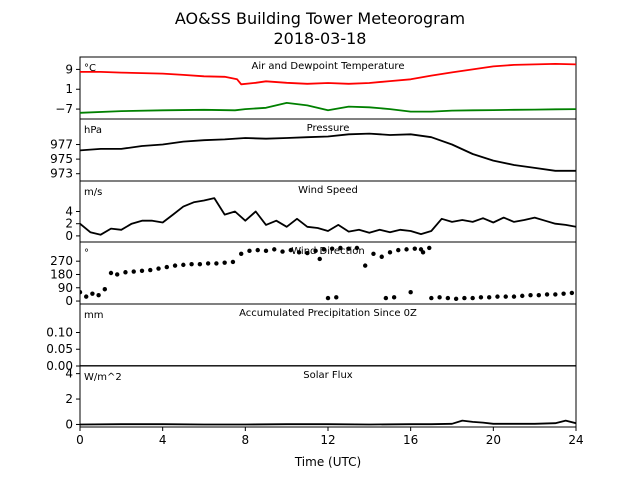  I want to click on figure-date: 2018-03-18, so click(320, 38).